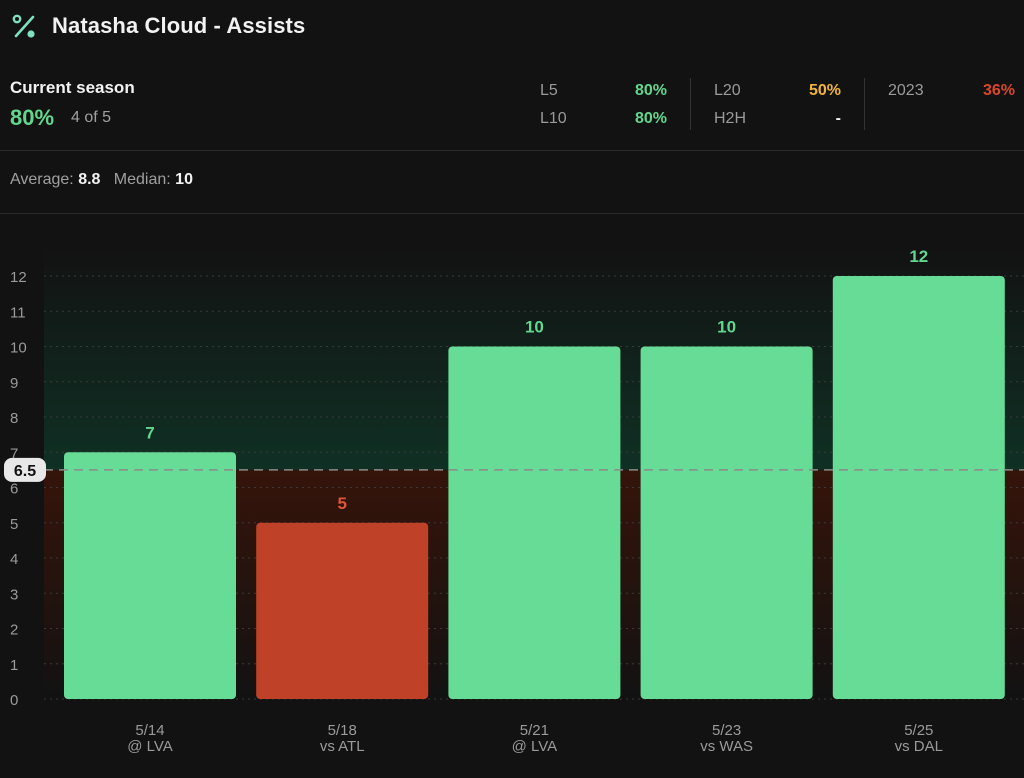  Describe the element at coordinates (14, 665) in the screenshot. I see `y-tick-label: 1` at that location.